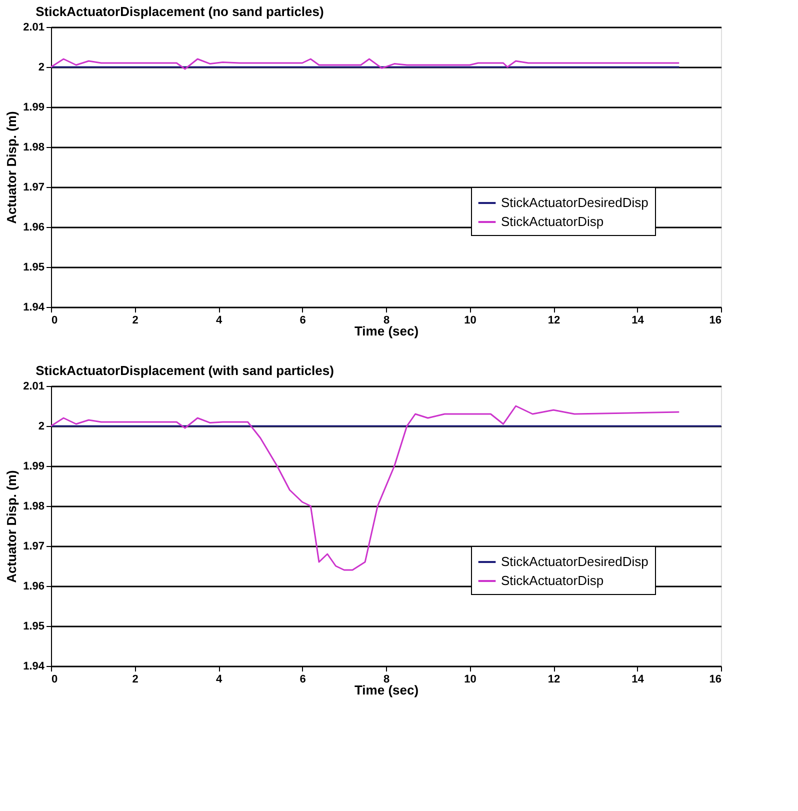 The width and height of the screenshot is (798, 811). Describe the element at coordinates (180, 11) in the screenshot. I see `chart-title: StickActuatorDisplacement (no sand particles)` at that location.